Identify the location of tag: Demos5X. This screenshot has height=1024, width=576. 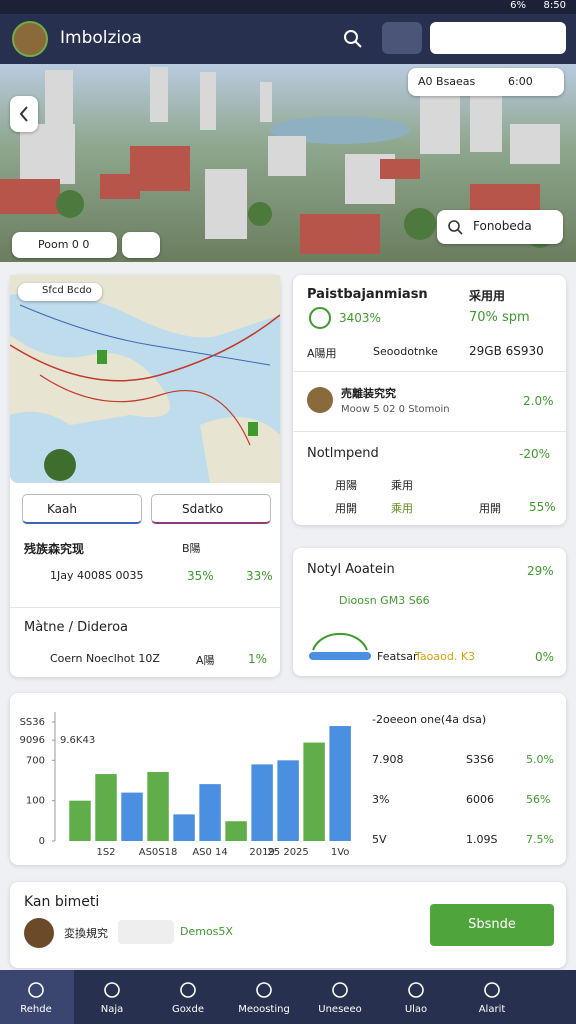
(206, 931).